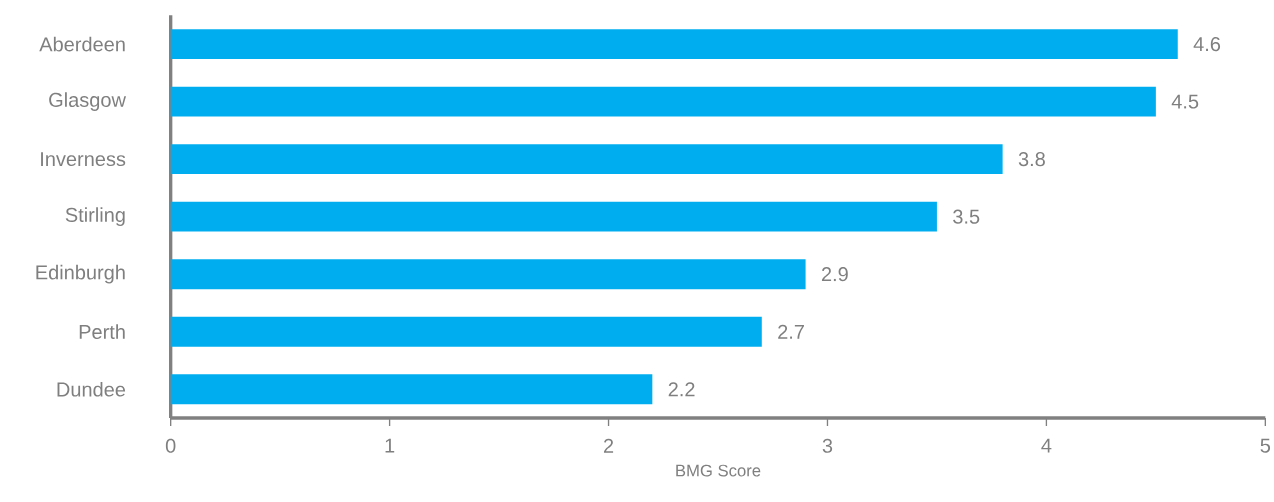 Image resolution: width=1274 pixels, height=502 pixels. I want to click on x-tick-label: 0, so click(170, 445).